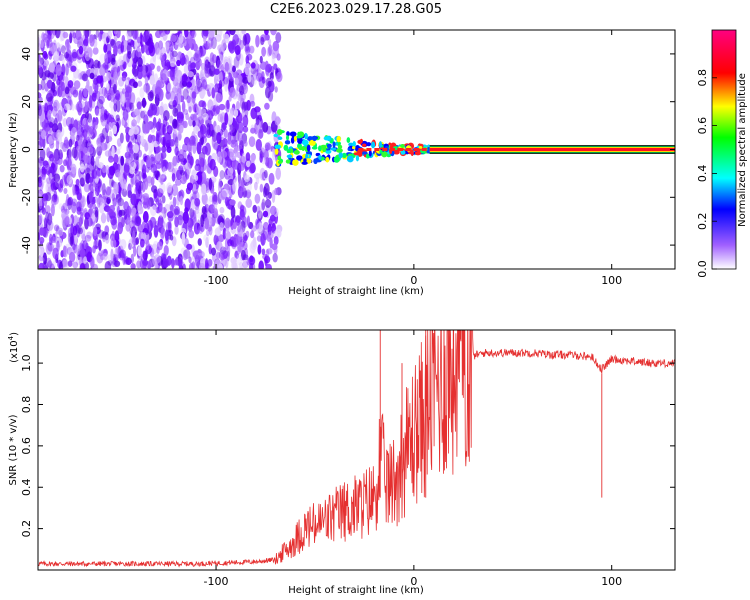 This screenshot has width=750, height=600. I want to click on spectrogram-xtick-label: -100, so click(216, 280).